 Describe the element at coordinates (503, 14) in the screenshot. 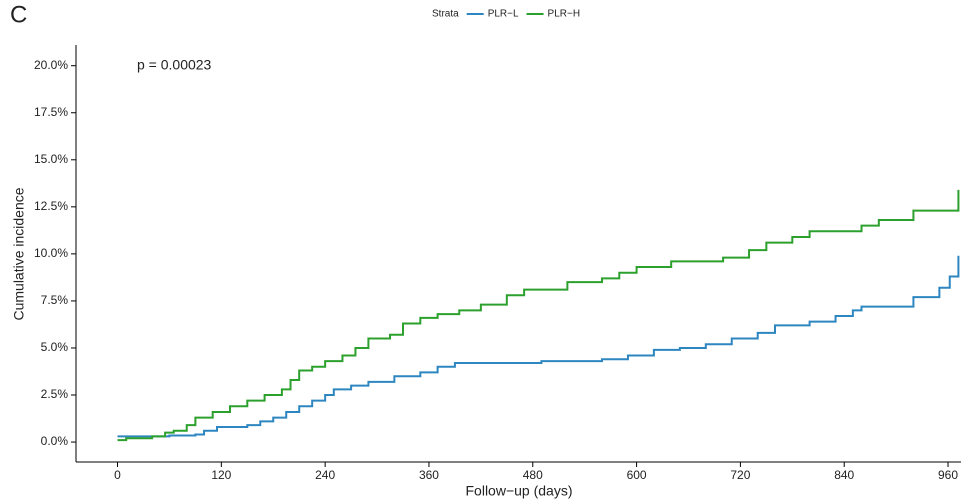

I see `legend-label: PLR−L` at that location.